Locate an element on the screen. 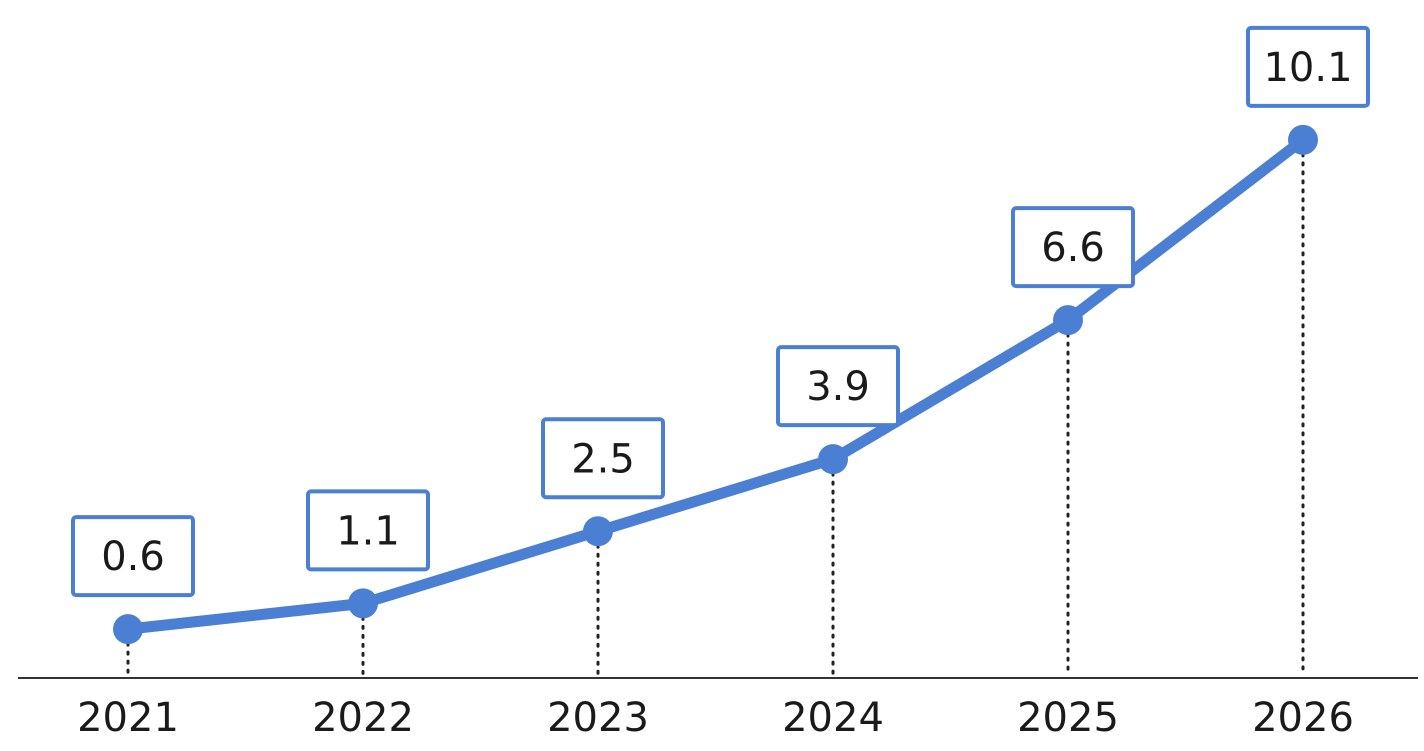 The image size is (1424, 751). data-point-2021 is located at coordinates (128, 629).